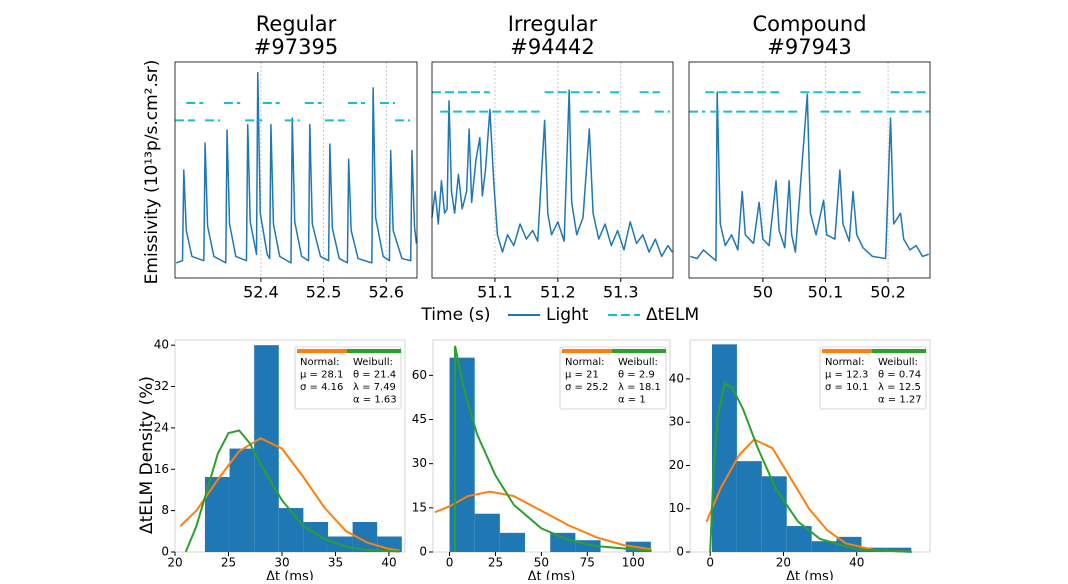 Image resolution: width=1068 pixels, height=584 pixels. What do you see at coordinates (899, 387) in the screenshot?
I see `stats-text: λ = 12.5` at bounding box center [899, 387].